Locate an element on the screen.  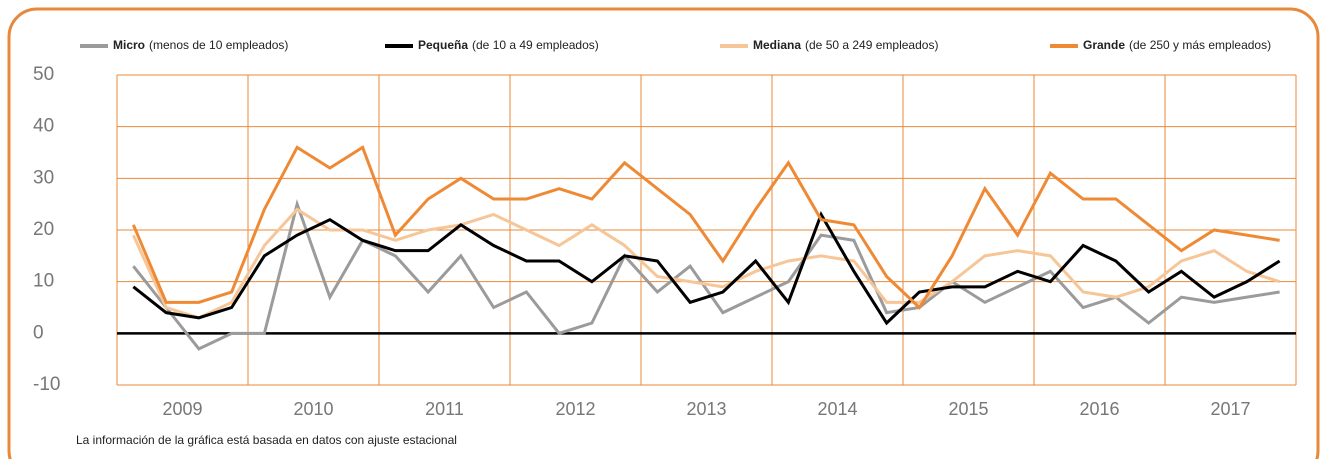
legend-entry: Pequeña (de 10 a 49 empleados) is located at coordinates (508, 45).